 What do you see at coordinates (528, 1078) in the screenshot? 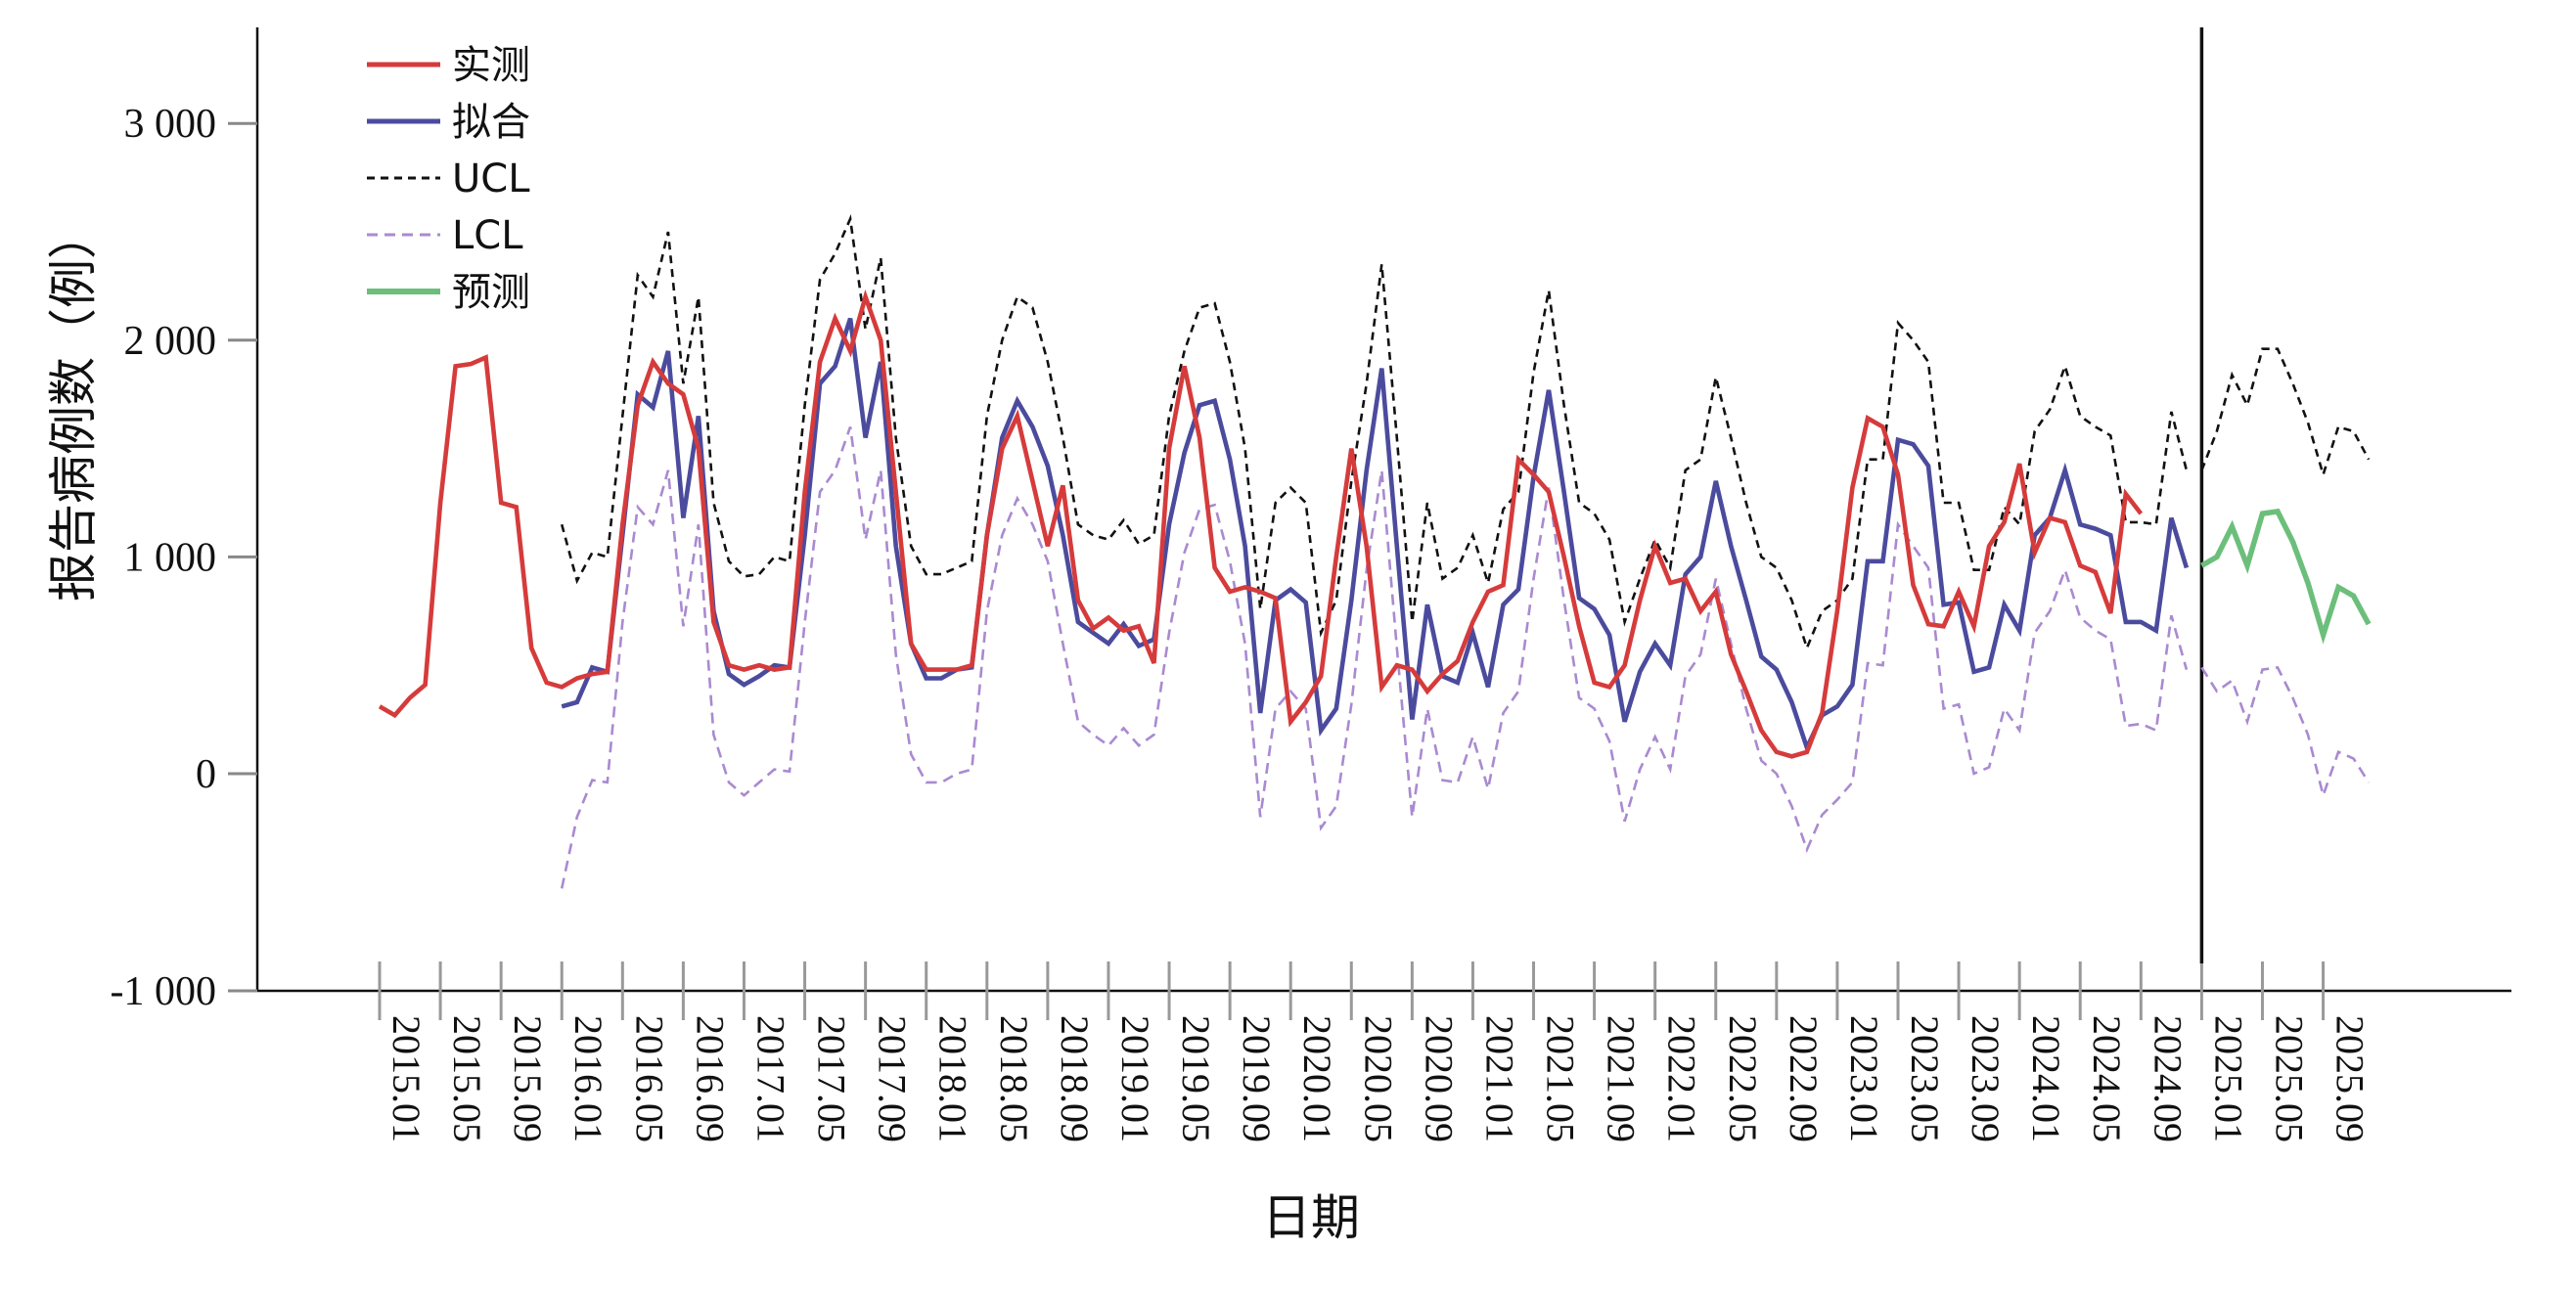
I see `x-tick-label: 2015.09` at bounding box center [528, 1078].